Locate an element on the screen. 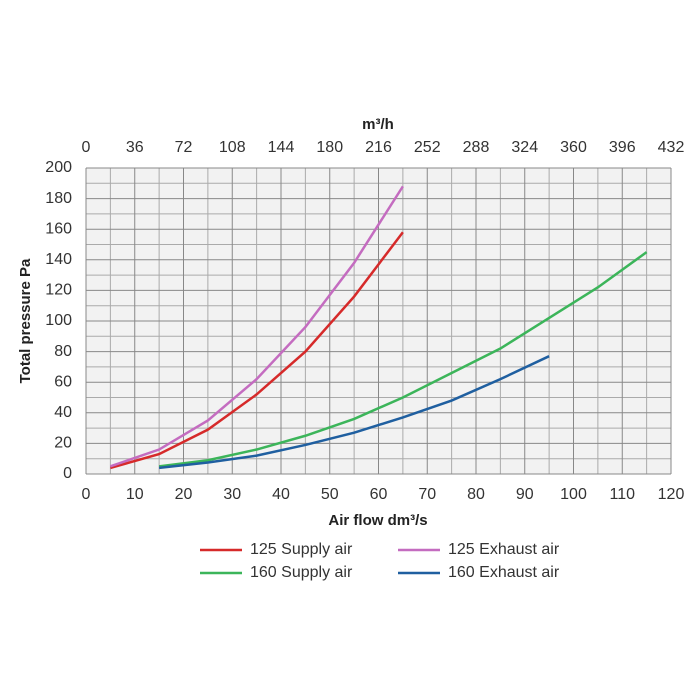  top-tick-label: 360 is located at coordinates (573, 147).